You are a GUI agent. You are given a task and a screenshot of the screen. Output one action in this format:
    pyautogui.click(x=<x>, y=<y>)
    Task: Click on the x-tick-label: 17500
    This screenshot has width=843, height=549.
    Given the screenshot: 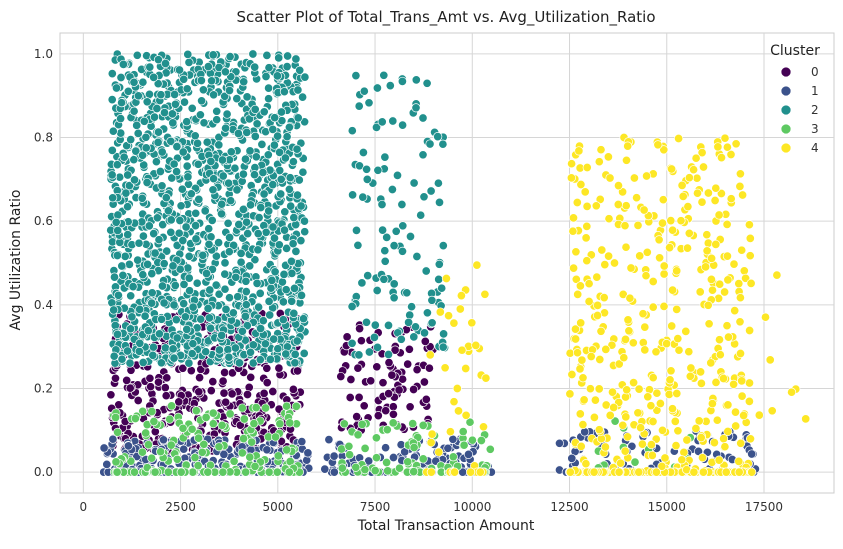 What is the action you would take?
    pyautogui.click(x=764, y=507)
    